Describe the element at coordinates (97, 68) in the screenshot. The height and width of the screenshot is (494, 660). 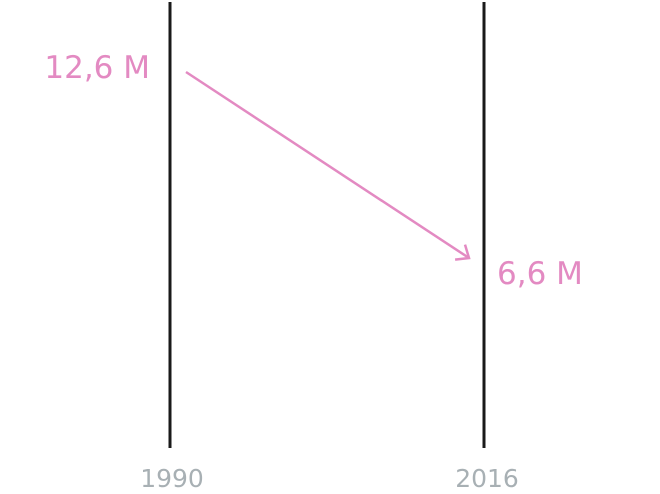
I see `data-label-start: 12,6 M` at that location.